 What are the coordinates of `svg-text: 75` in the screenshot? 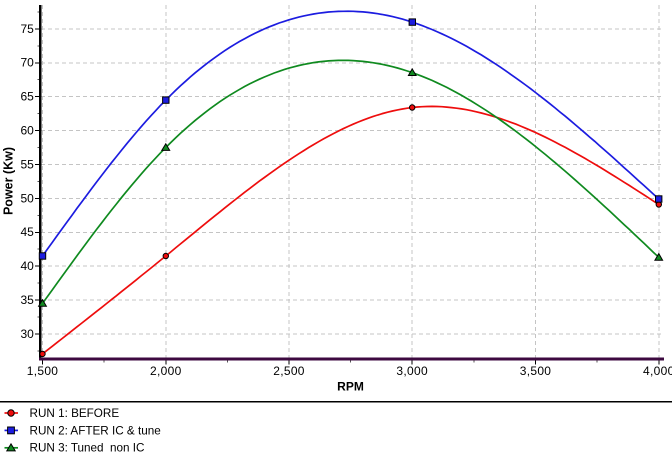 It's located at (27, 29).